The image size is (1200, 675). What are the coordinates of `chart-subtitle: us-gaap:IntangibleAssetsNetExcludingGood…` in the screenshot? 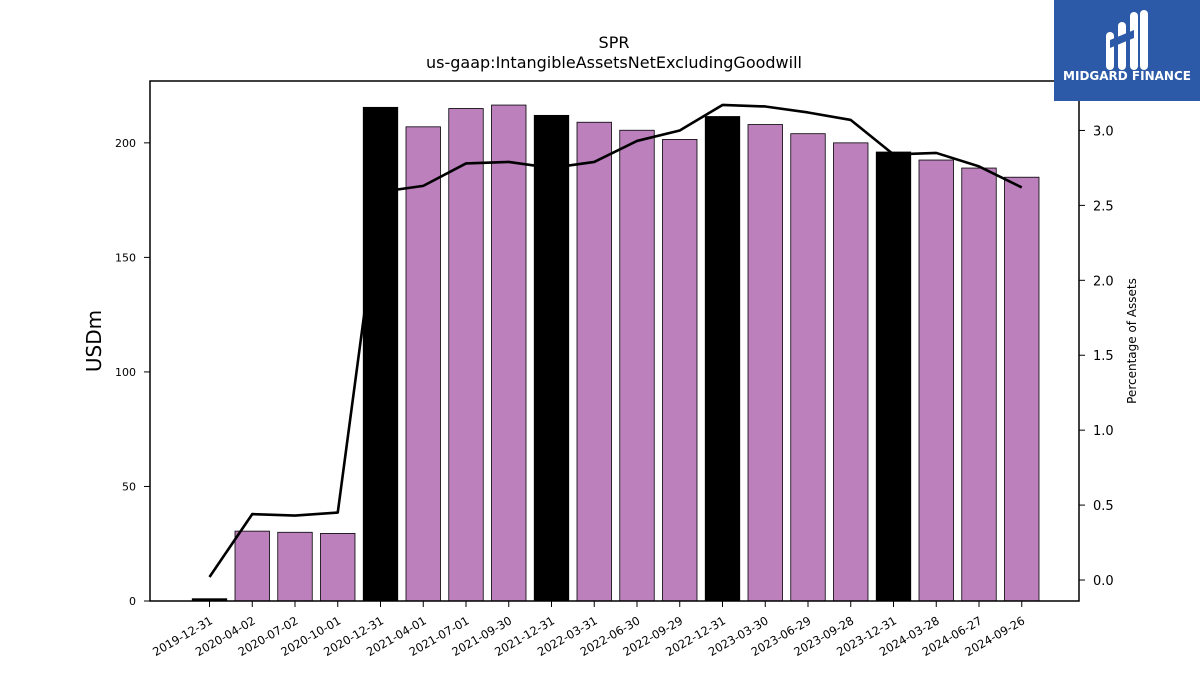 It's located at (614, 62).